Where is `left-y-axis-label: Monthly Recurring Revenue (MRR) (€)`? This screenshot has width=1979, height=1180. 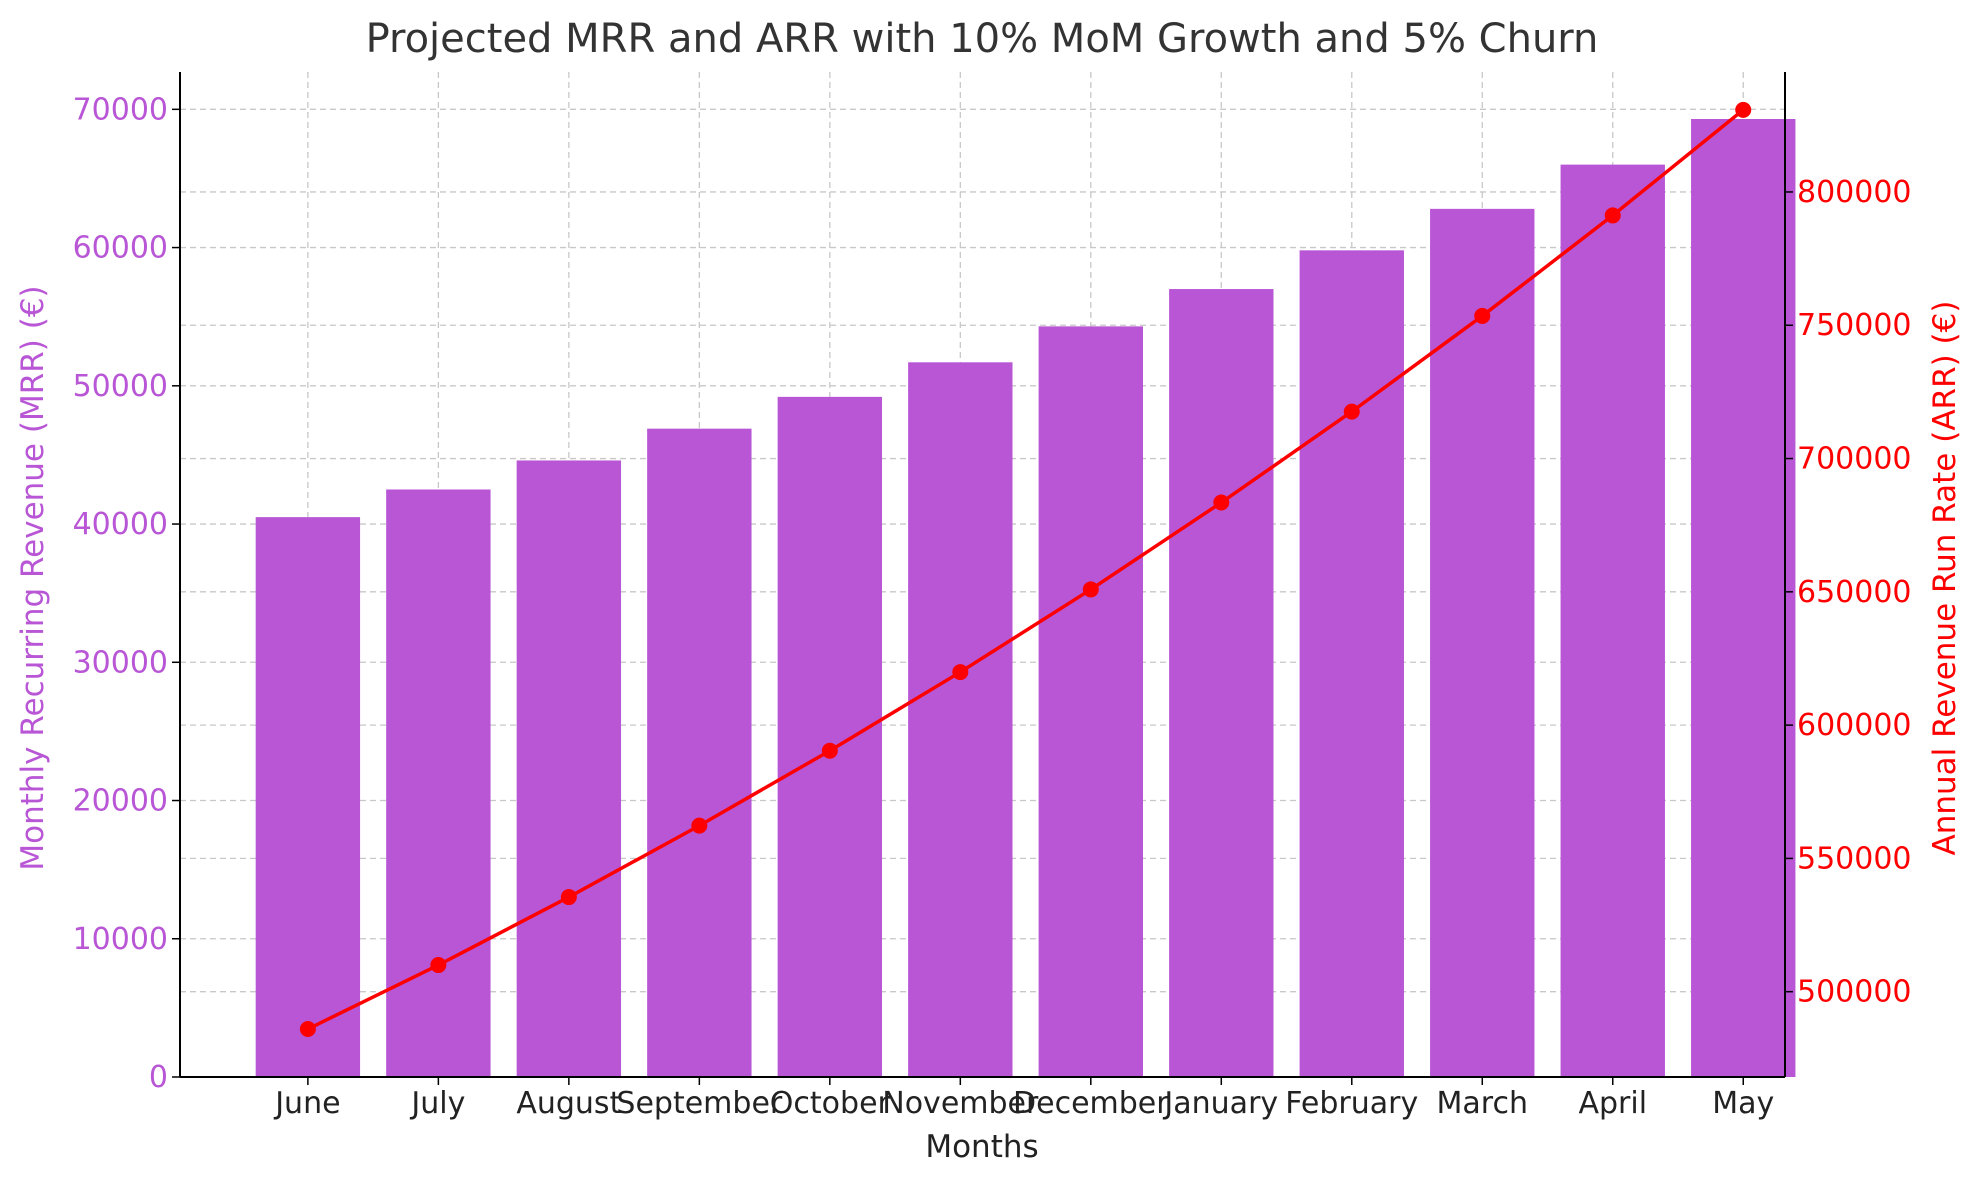 left-y-axis-label: Monthly Recurring Revenue (MRR) (€) is located at coordinates (33, 577).